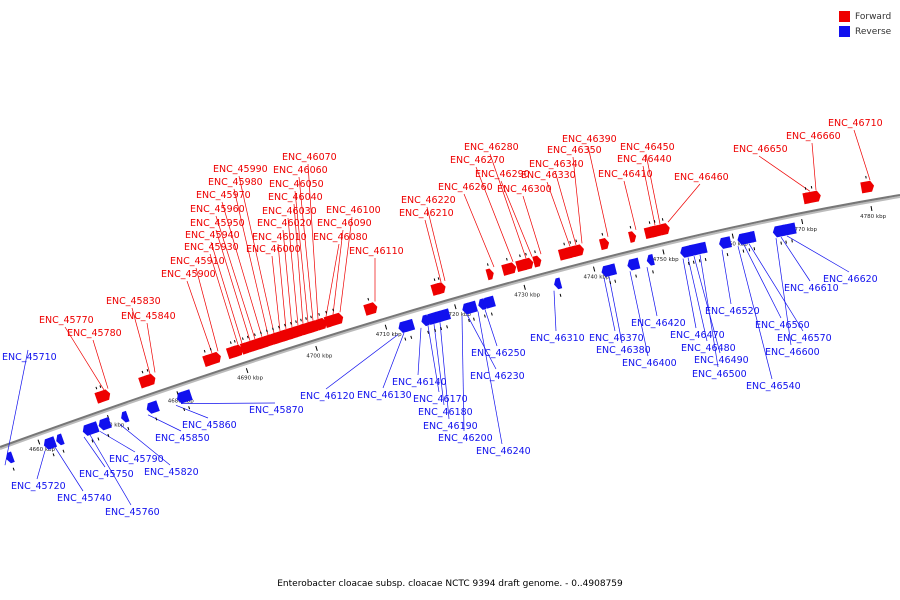 Image resolution: width=900 pixels, height=600 pixels. Describe the element at coordinates (708, 348) in the screenshot. I see `gene-label-enc-46480: ENC_46480` at that location.